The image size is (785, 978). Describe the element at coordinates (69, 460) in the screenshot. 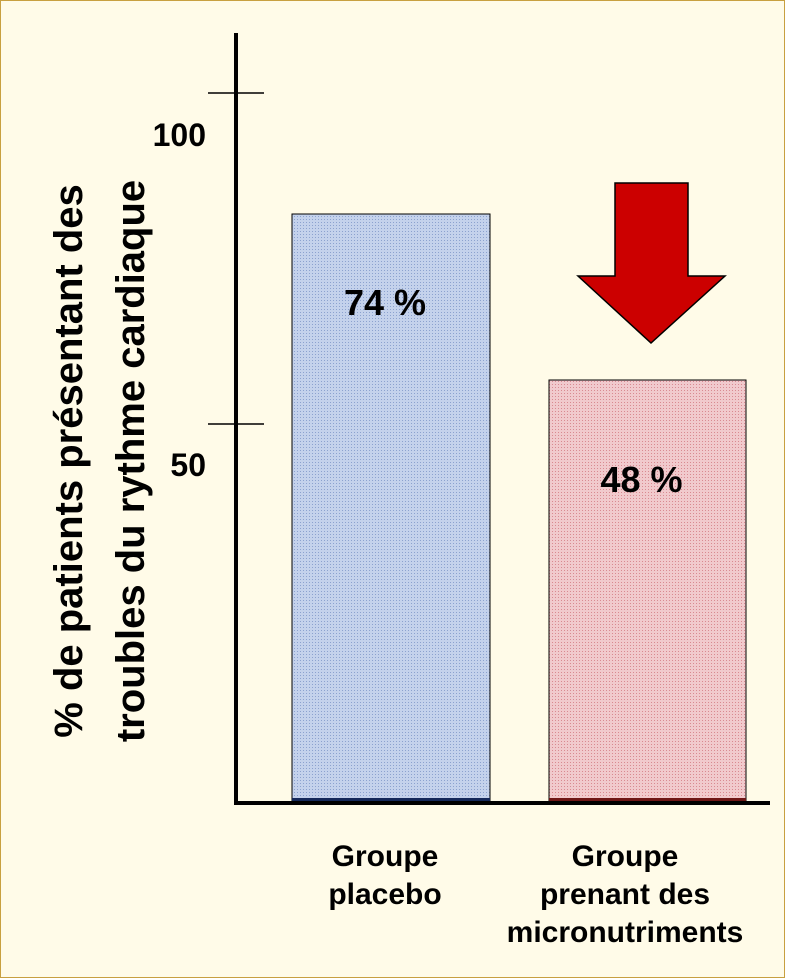

I see `y-axis-label-line-1: % de patients présentant des` at that location.